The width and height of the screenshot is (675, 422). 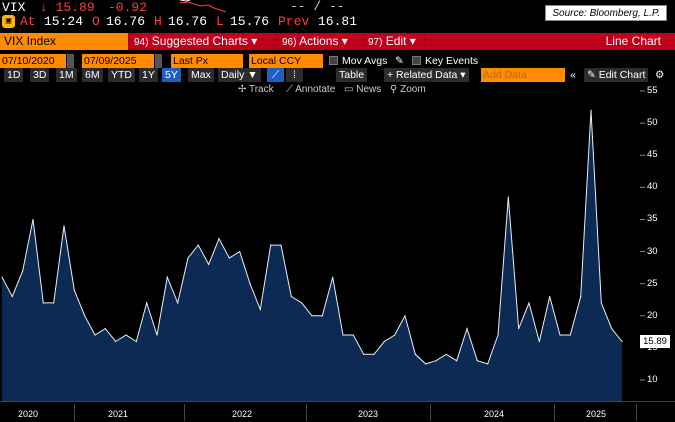 I want to click on actions-button: 96) Actions ▾, so click(x=320, y=41).